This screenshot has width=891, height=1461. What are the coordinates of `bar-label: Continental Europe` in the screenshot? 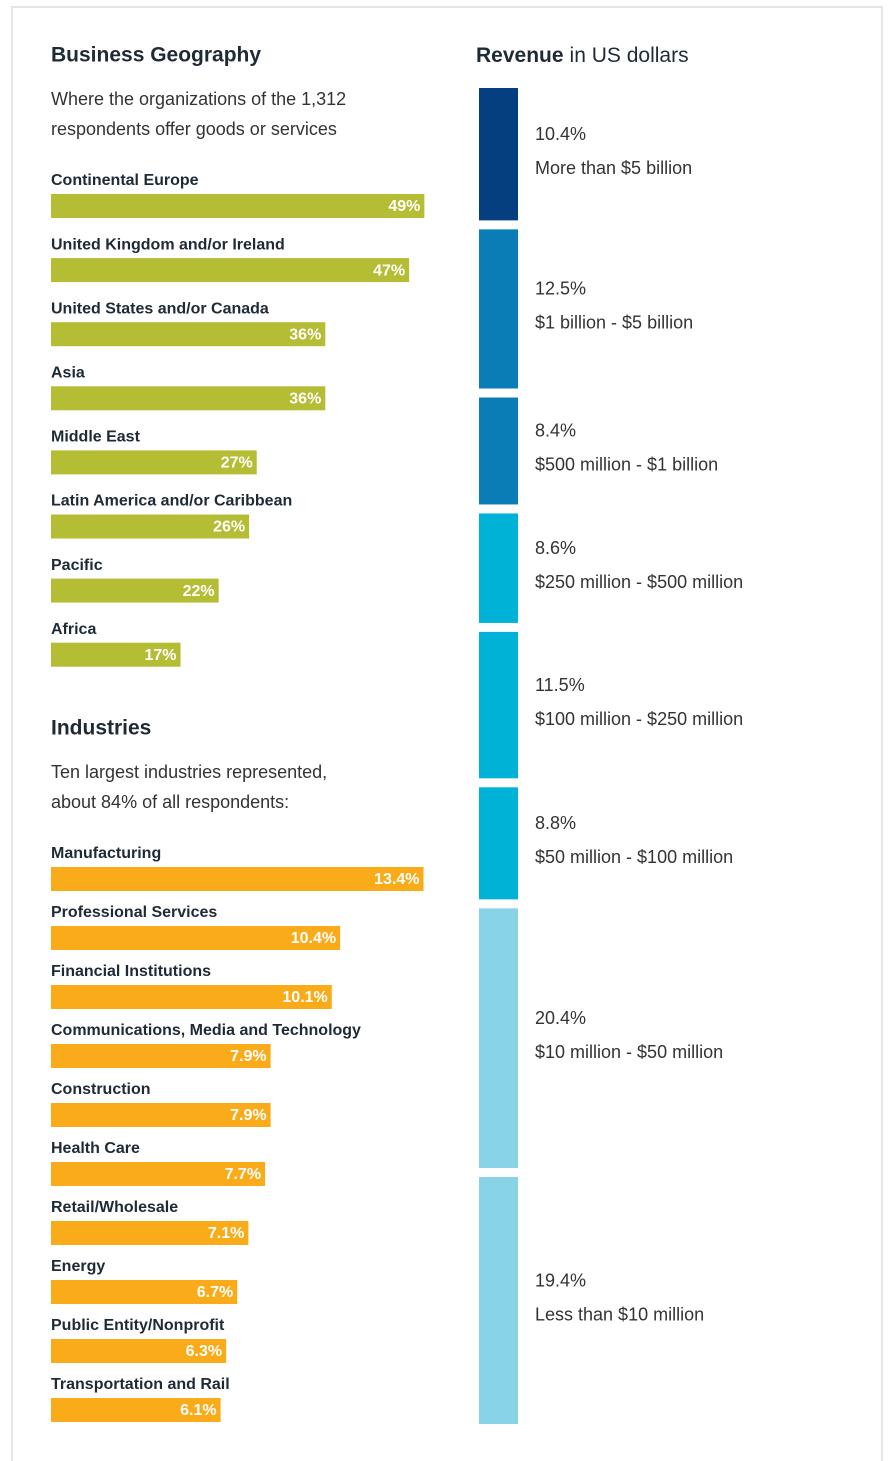 It's located at (125, 180).